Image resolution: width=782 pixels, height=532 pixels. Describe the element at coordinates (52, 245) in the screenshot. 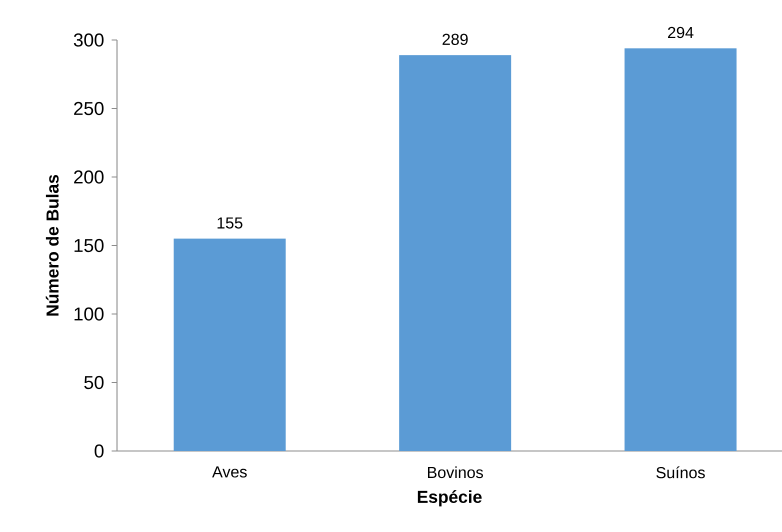

I see `y-axis-title: Número de Bulas` at that location.